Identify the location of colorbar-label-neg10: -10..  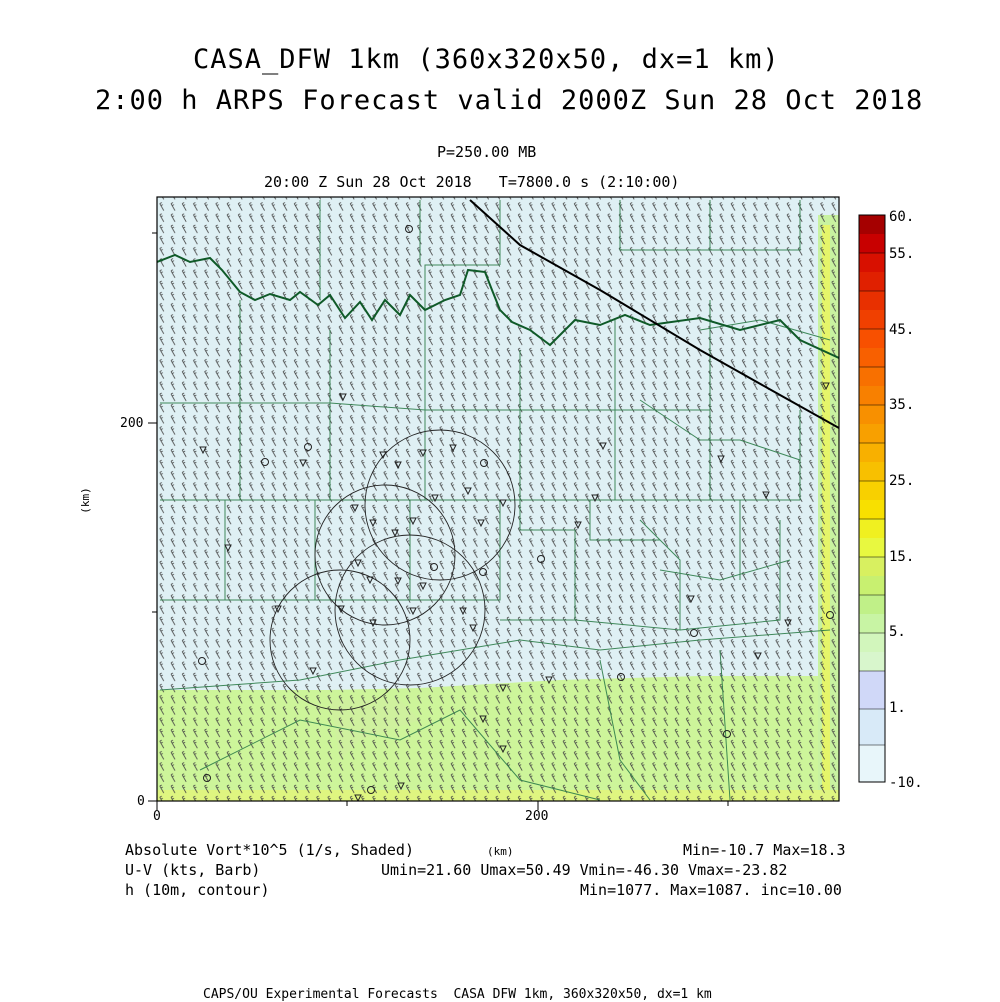
(906, 783).